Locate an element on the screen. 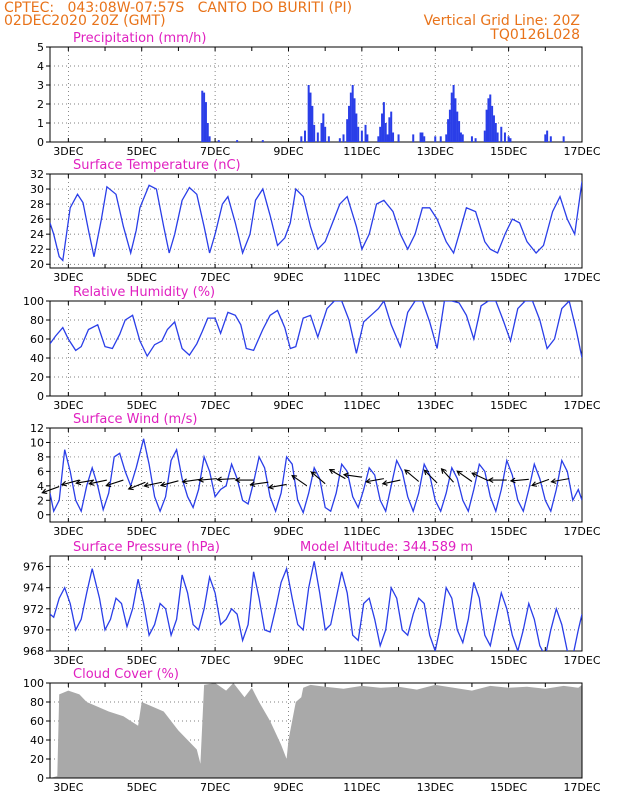 Image resolution: width=618 pixels, height=800 pixels. cloud-ytick-label: 20 is located at coordinates (37, 759).